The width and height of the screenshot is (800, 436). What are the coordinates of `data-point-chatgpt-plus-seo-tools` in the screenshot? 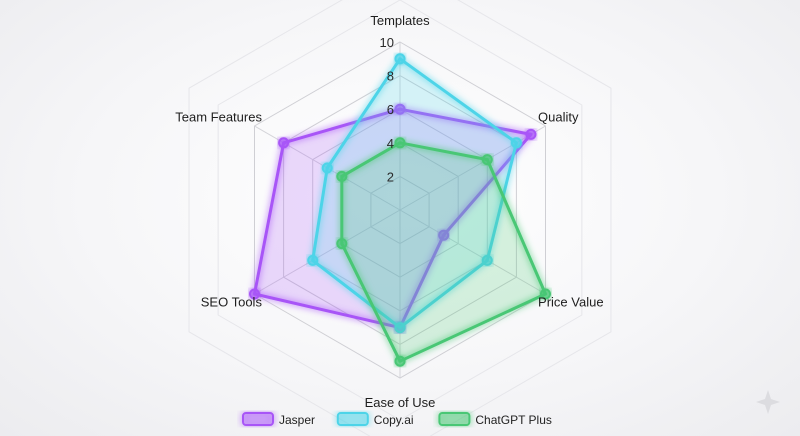 It's located at (342, 244).